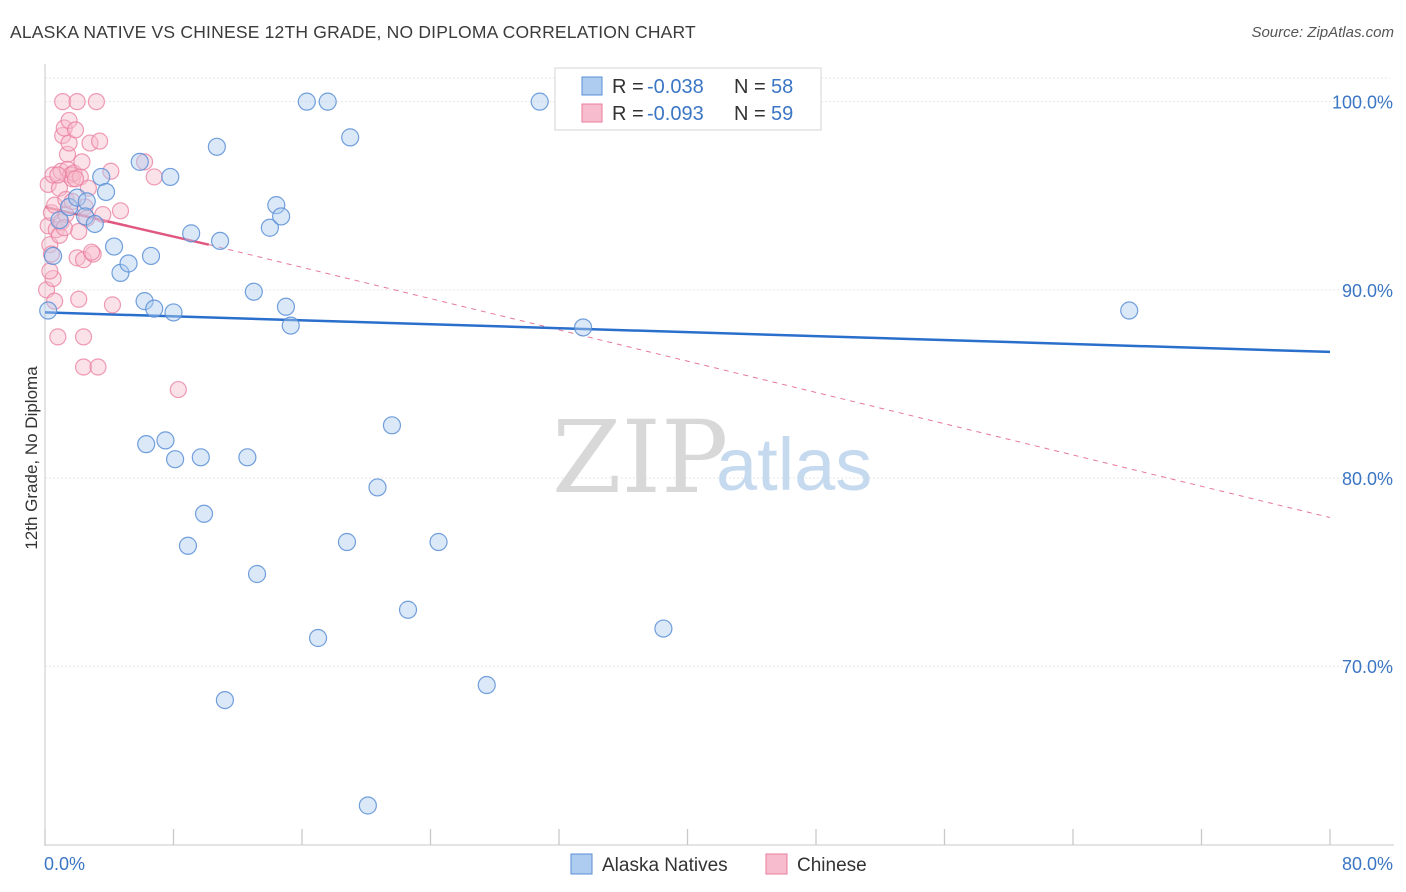 Image resolution: width=1406 pixels, height=892 pixels. Describe the element at coordinates (31, 458) in the screenshot. I see `y-axis-label: 12th Grade, No Diploma` at that location.